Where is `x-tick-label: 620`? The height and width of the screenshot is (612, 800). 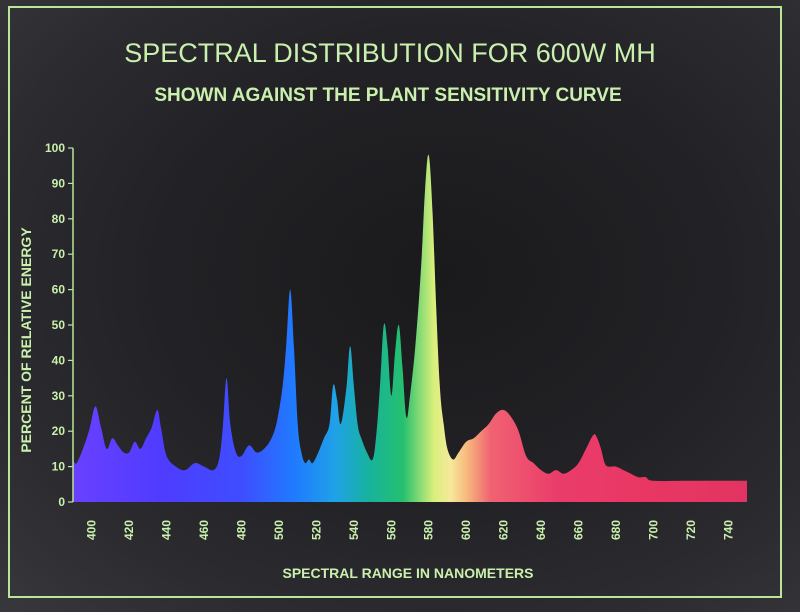 x-tick-label: 620 is located at coordinates (504, 530).